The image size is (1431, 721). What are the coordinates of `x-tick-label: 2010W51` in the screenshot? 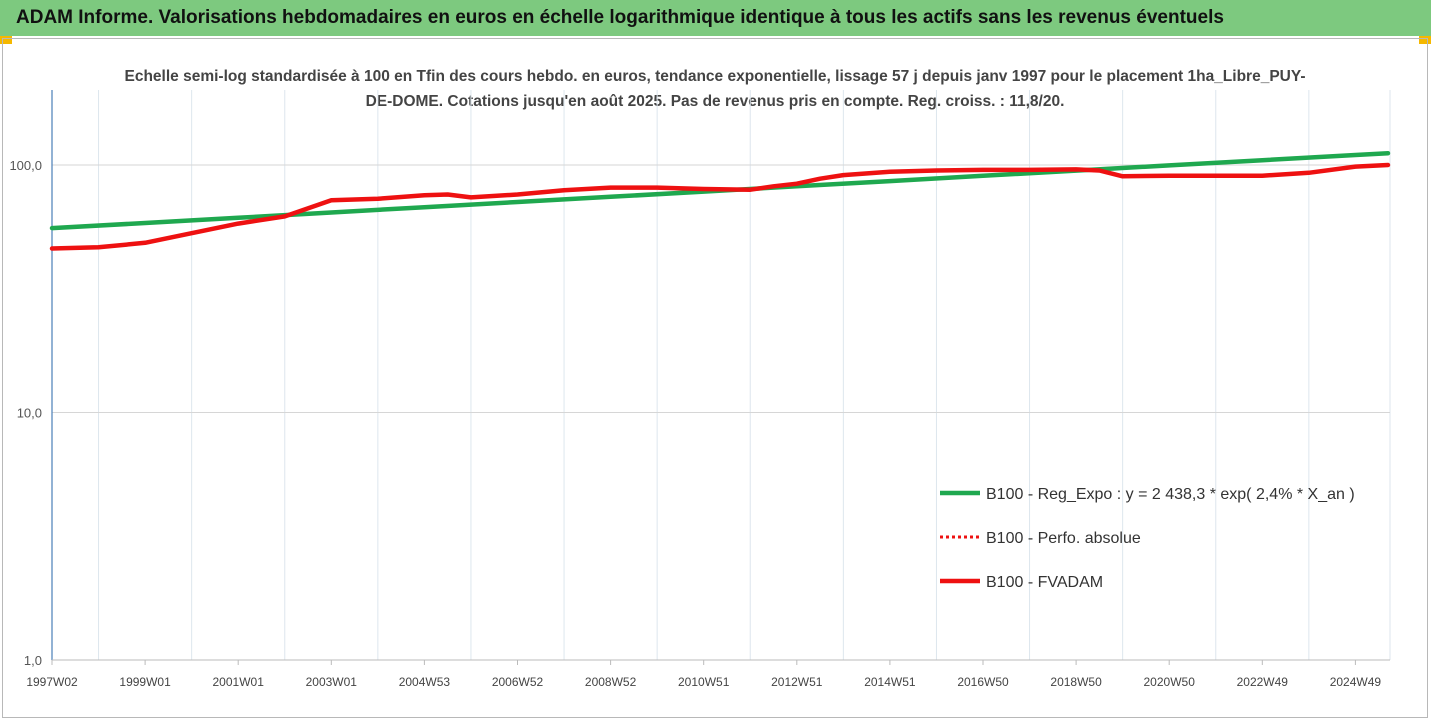 It's located at (704, 682).